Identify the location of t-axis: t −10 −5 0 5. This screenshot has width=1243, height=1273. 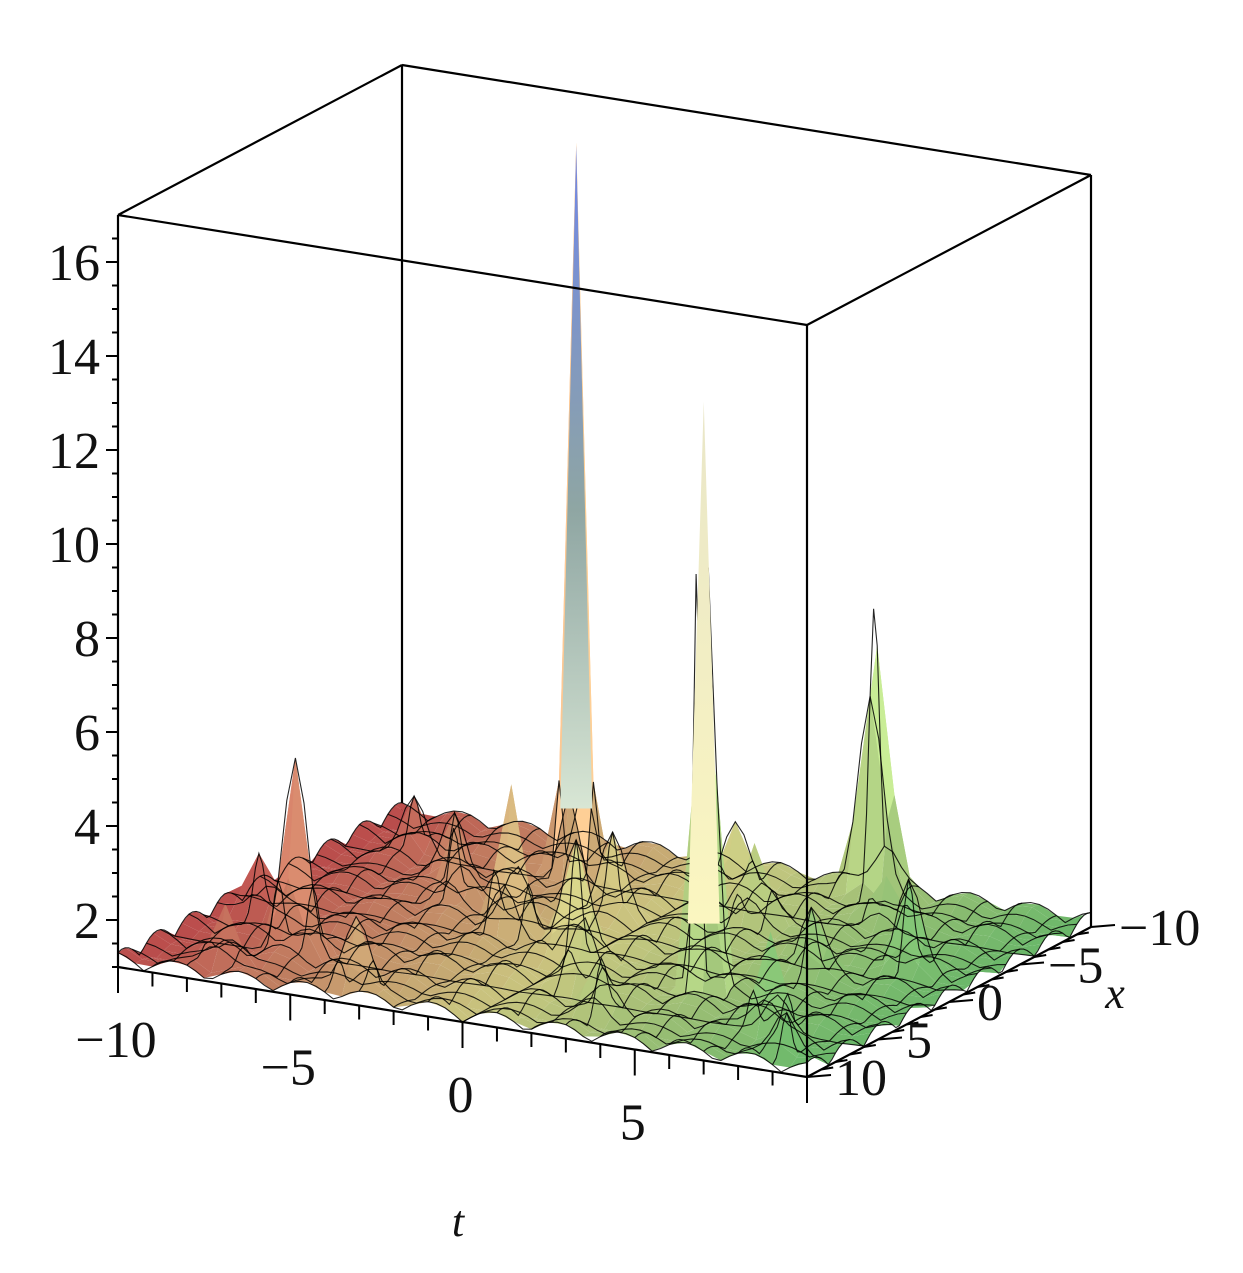
(441, 1106).